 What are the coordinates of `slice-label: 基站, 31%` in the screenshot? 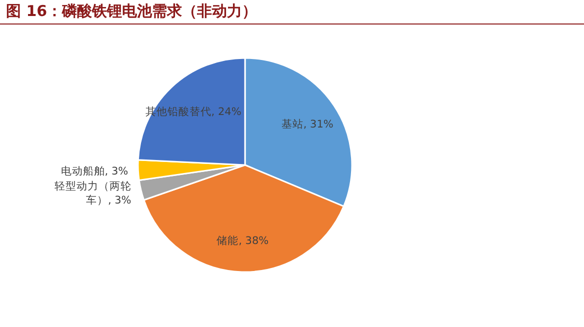 It's located at (307, 124).